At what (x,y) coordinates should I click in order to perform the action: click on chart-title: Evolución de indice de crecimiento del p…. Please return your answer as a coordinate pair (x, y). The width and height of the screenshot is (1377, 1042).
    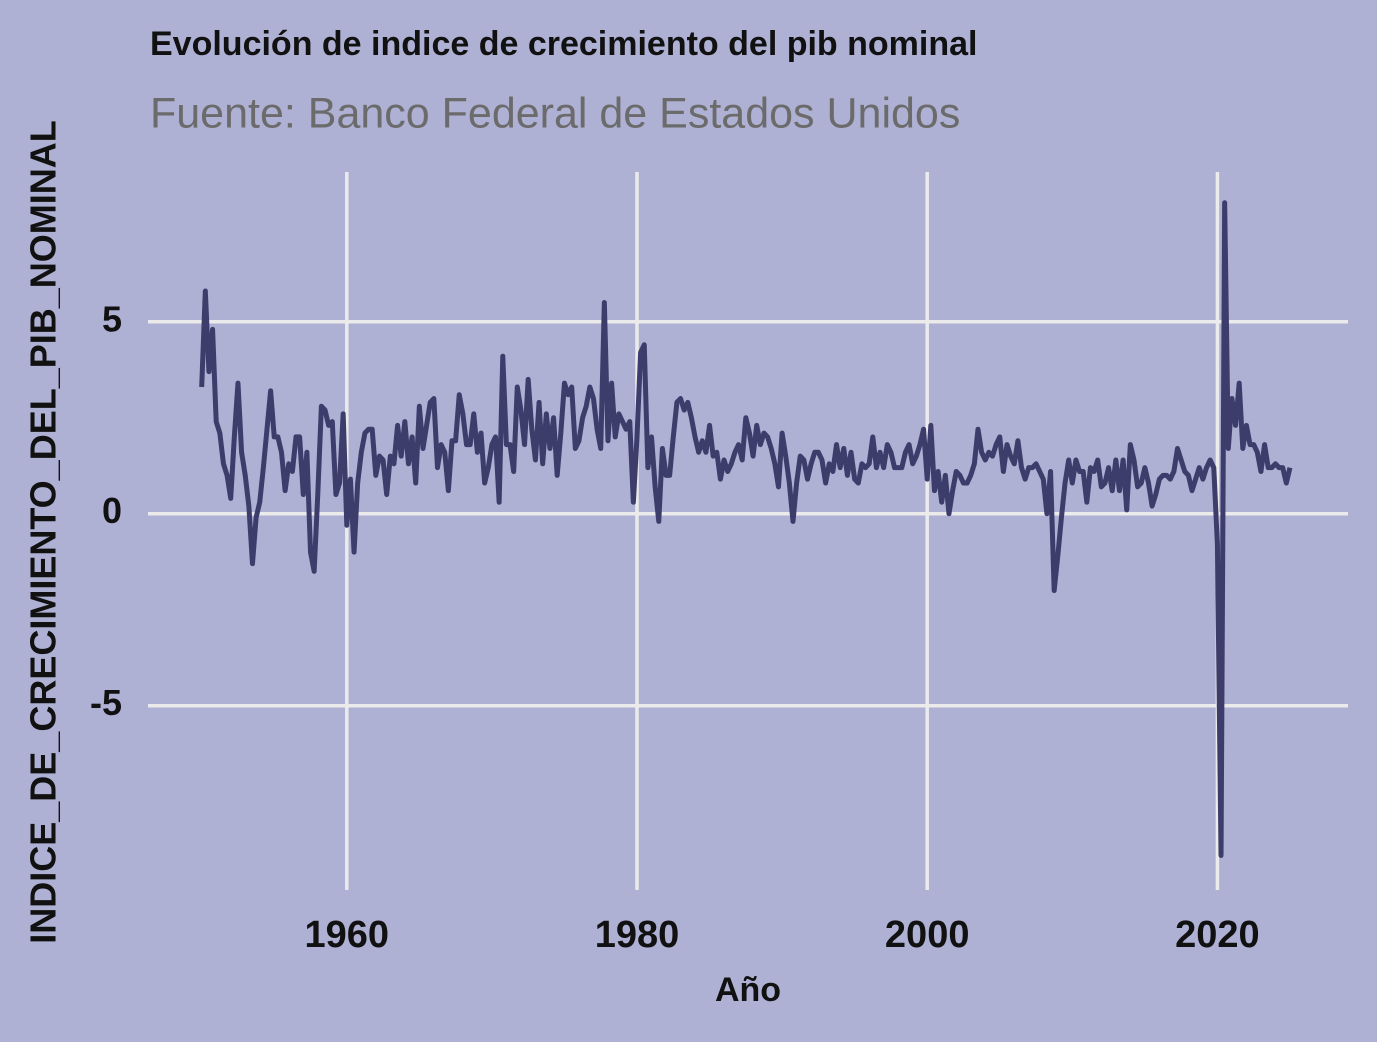
    Looking at the image, I should click on (564, 44).